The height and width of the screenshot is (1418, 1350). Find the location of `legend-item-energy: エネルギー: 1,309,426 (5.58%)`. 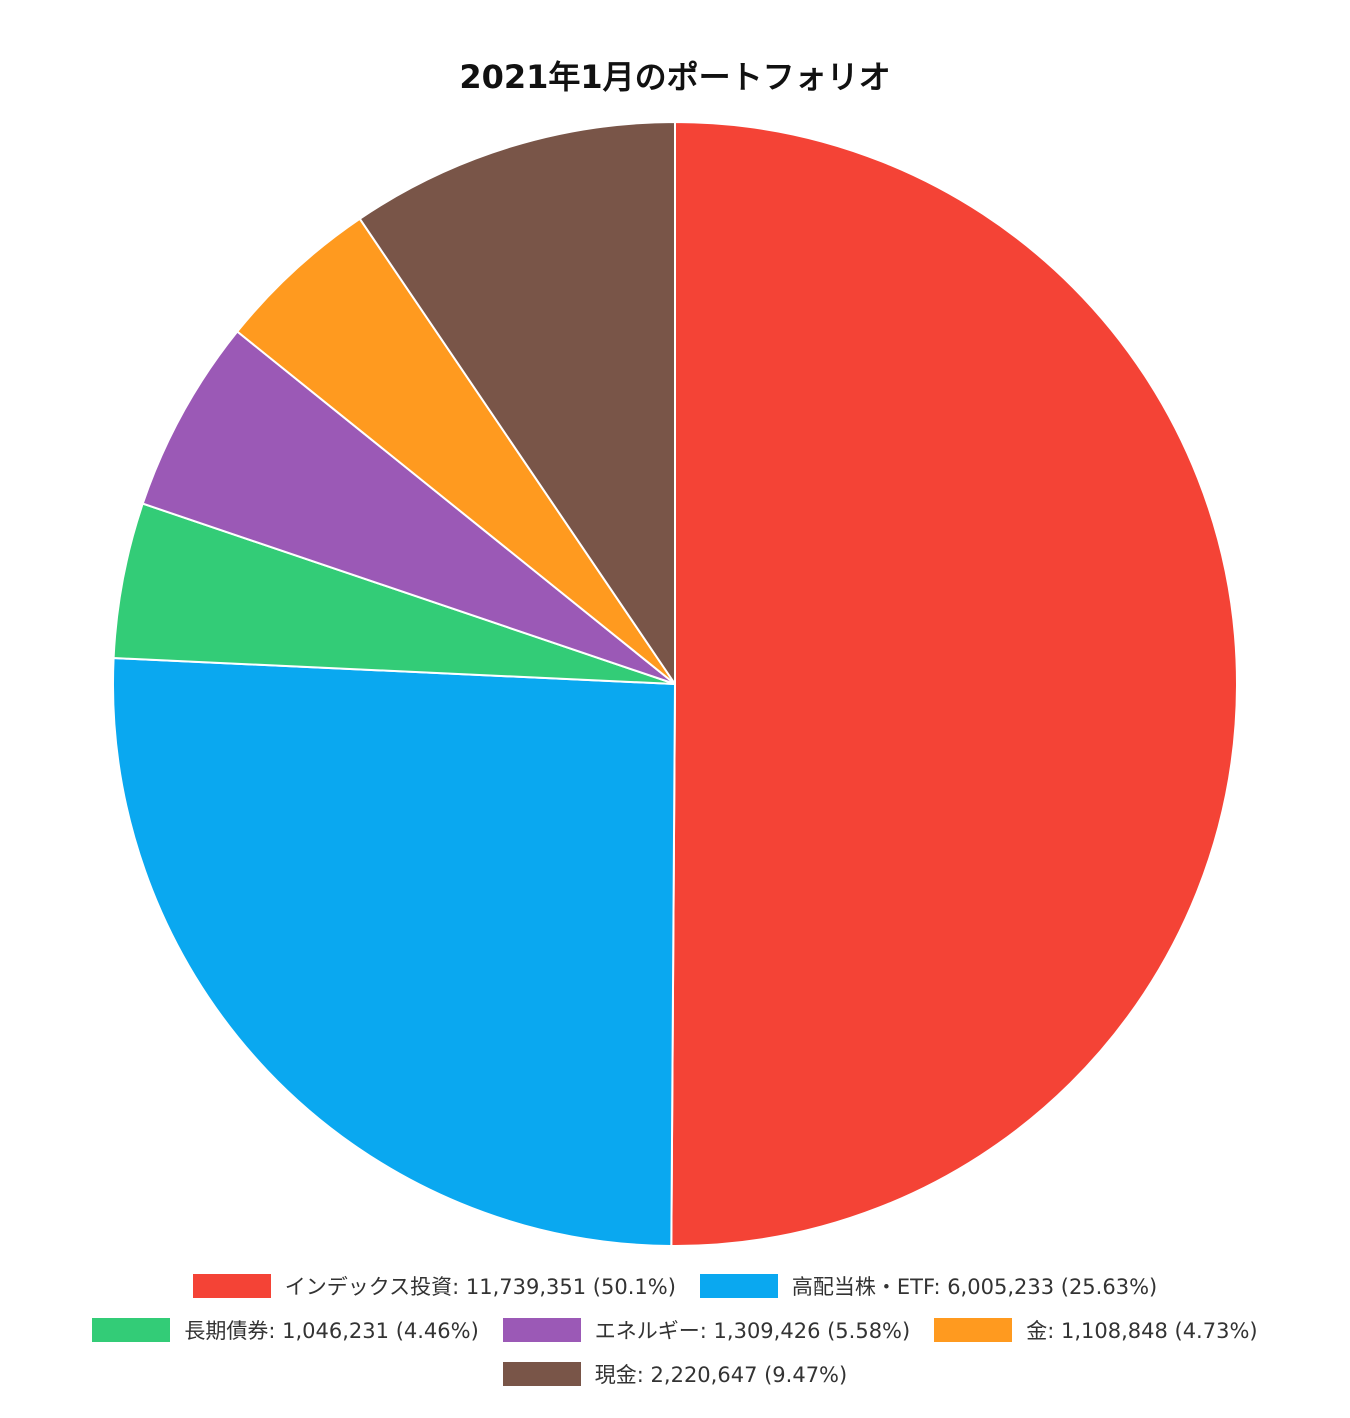

legend-item-energy: エネルギー: 1,309,426 (5.58%) is located at coordinates (706, 1330).